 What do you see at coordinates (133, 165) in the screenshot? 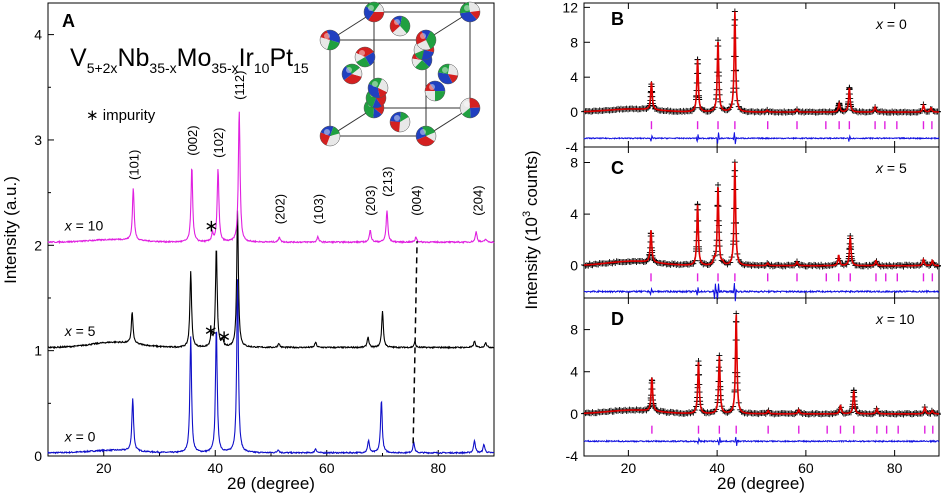
I see `hkl-label: (101)` at bounding box center [133, 165].